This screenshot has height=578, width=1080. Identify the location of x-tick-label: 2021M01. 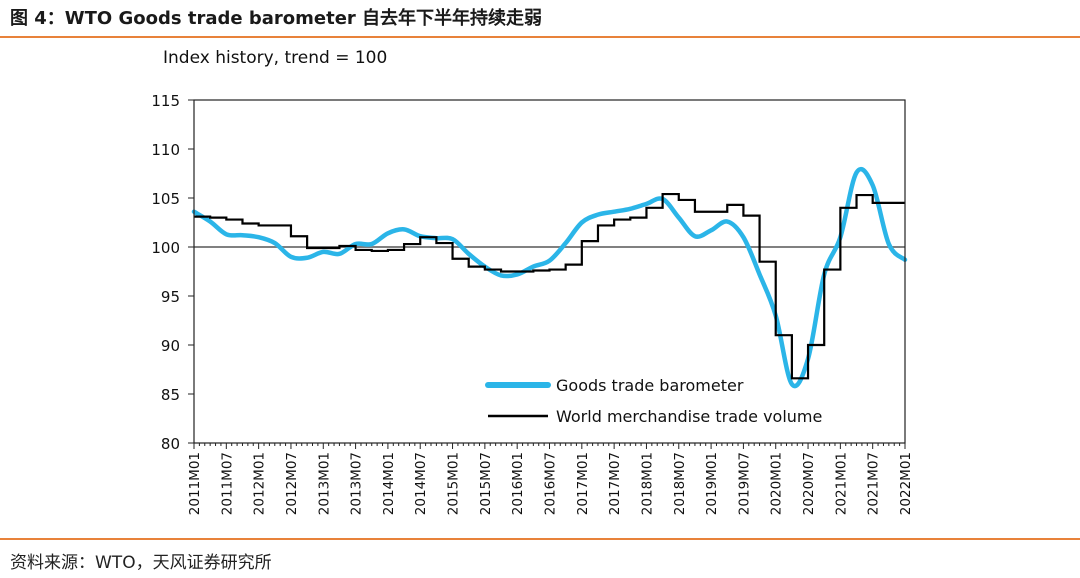
(841, 483).